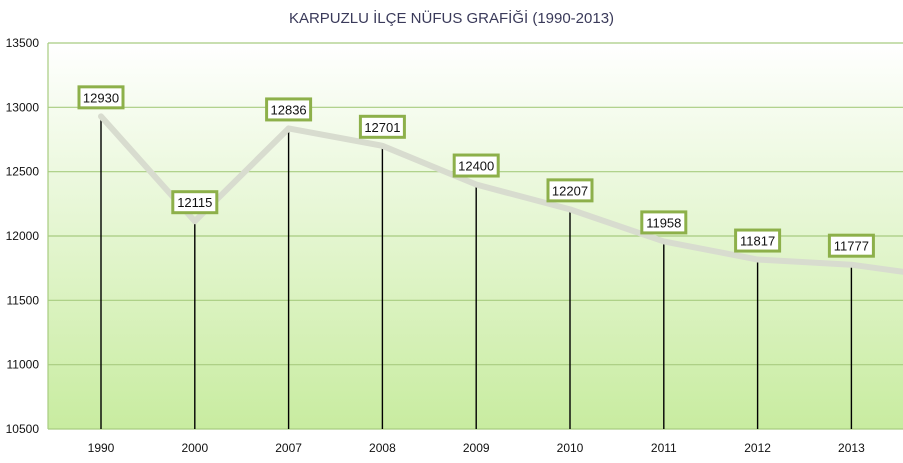  I want to click on y-tick-label: 11000, so click(23, 365).